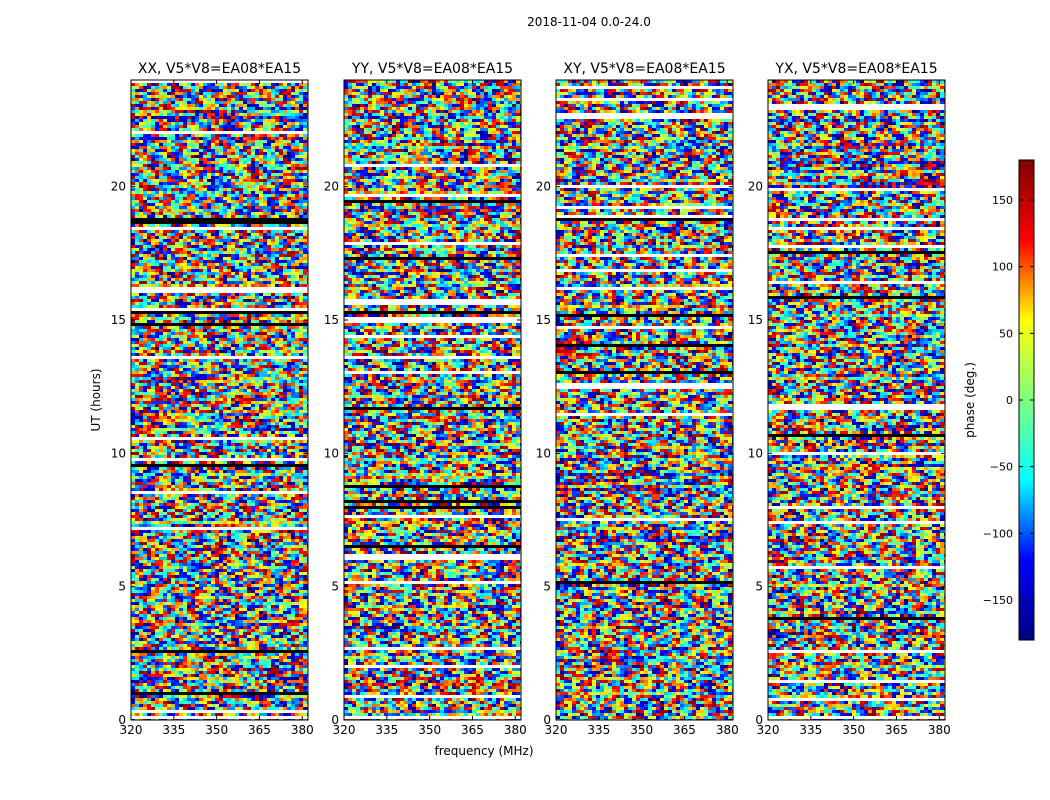 This screenshot has height=800, width=1050. Describe the element at coordinates (998, 600) in the screenshot. I see `colorbar-tick-label: −150` at that location.